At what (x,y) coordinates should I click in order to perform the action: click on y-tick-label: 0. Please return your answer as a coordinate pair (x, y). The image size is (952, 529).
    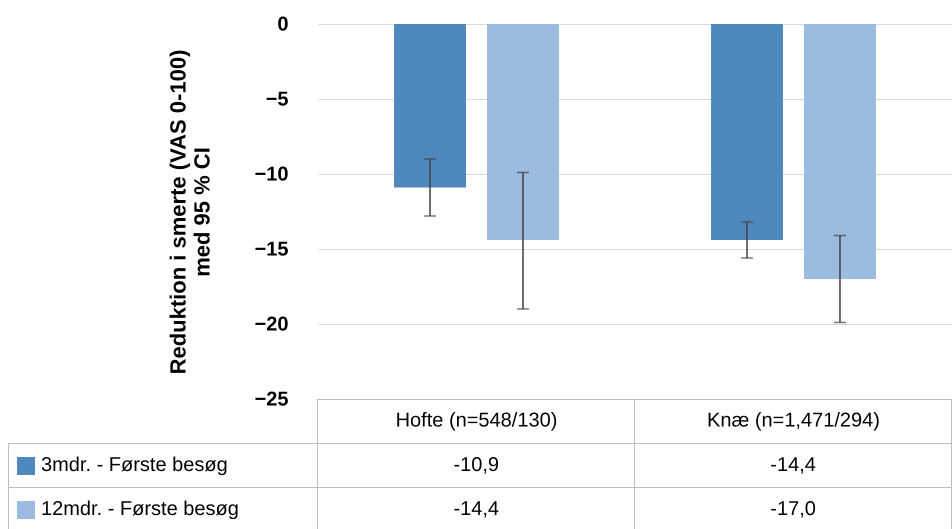
    Looking at the image, I should click on (282, 25).